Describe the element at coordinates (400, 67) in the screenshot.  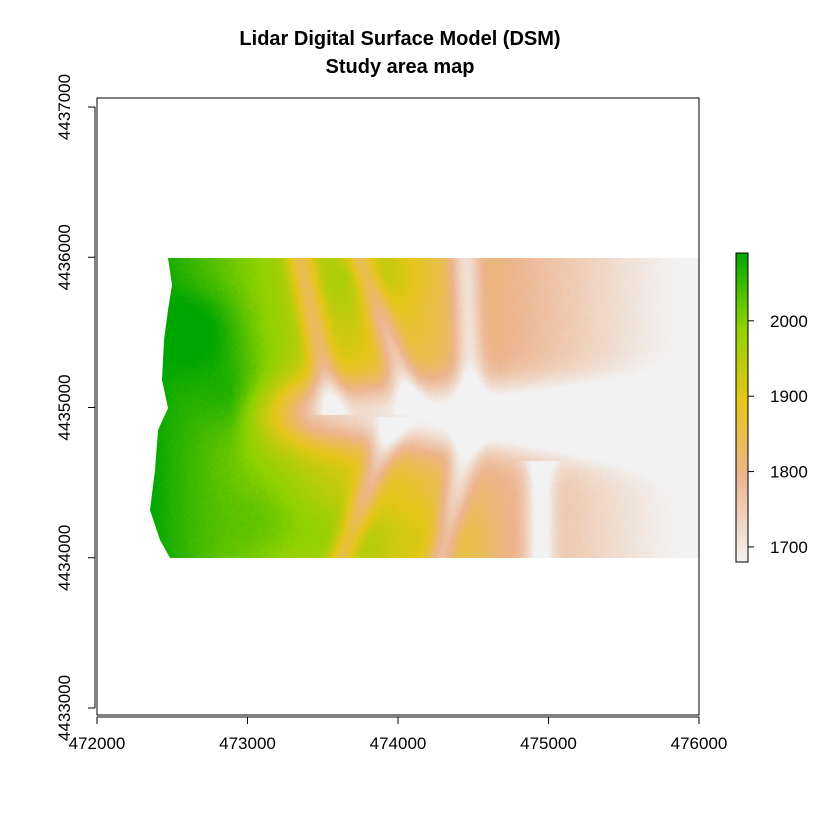
I see `chart-title-line-2: Study area map` at that location.